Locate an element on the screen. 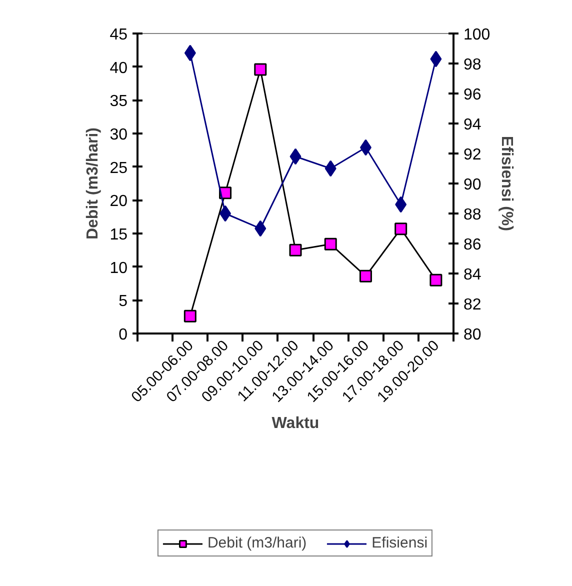 The image size is (572, 586). legend-label: Efisiensi is located at coordinates (400, 543).